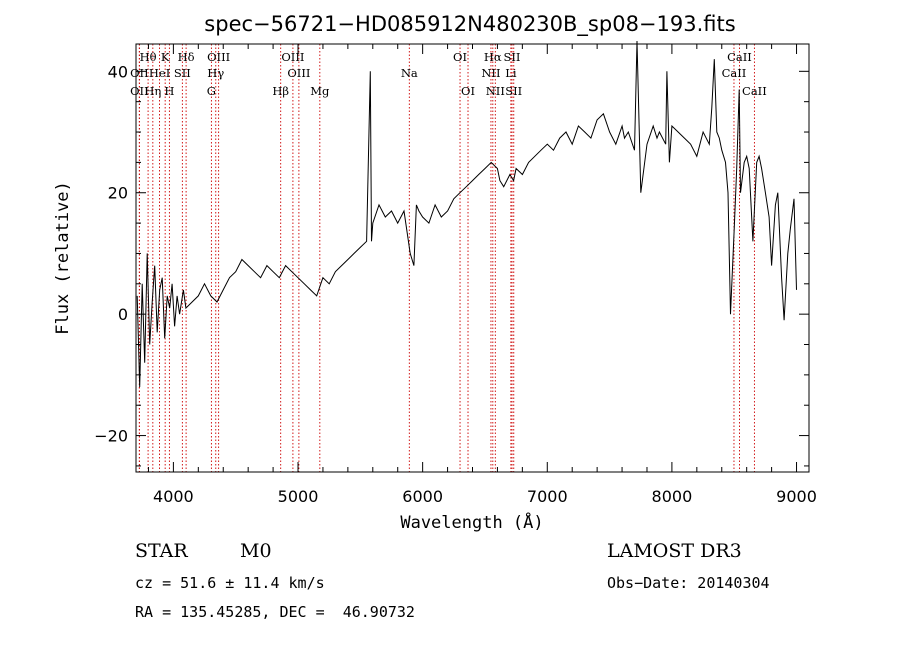 This screenshot has height=649, width=900. Describe the element at coordinates (161, 551) in the screenshot. I see `object-class: STAR` at that location.